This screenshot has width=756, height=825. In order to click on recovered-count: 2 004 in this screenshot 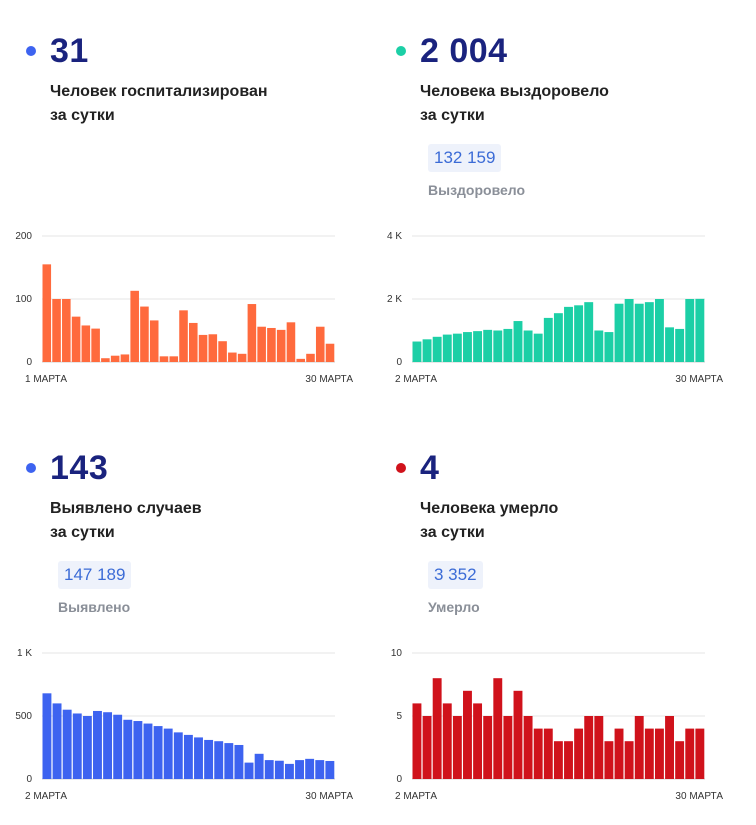, I will do `click(464, 51)`.